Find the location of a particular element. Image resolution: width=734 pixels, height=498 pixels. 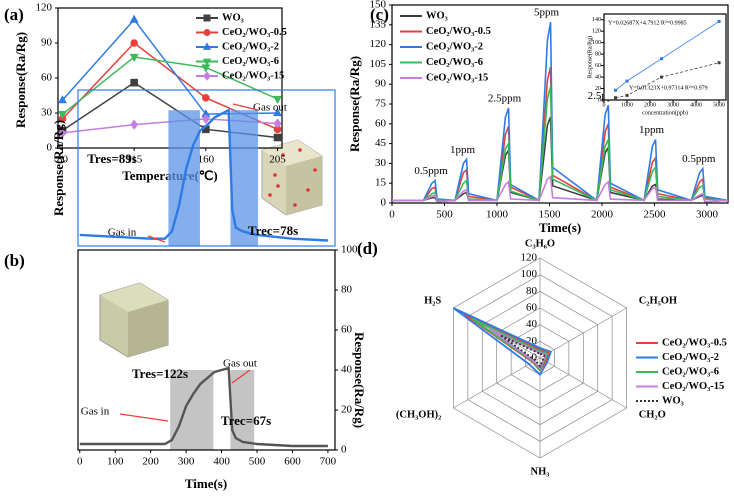

y-tick-label: 90 is located at coordinates (381, 84).